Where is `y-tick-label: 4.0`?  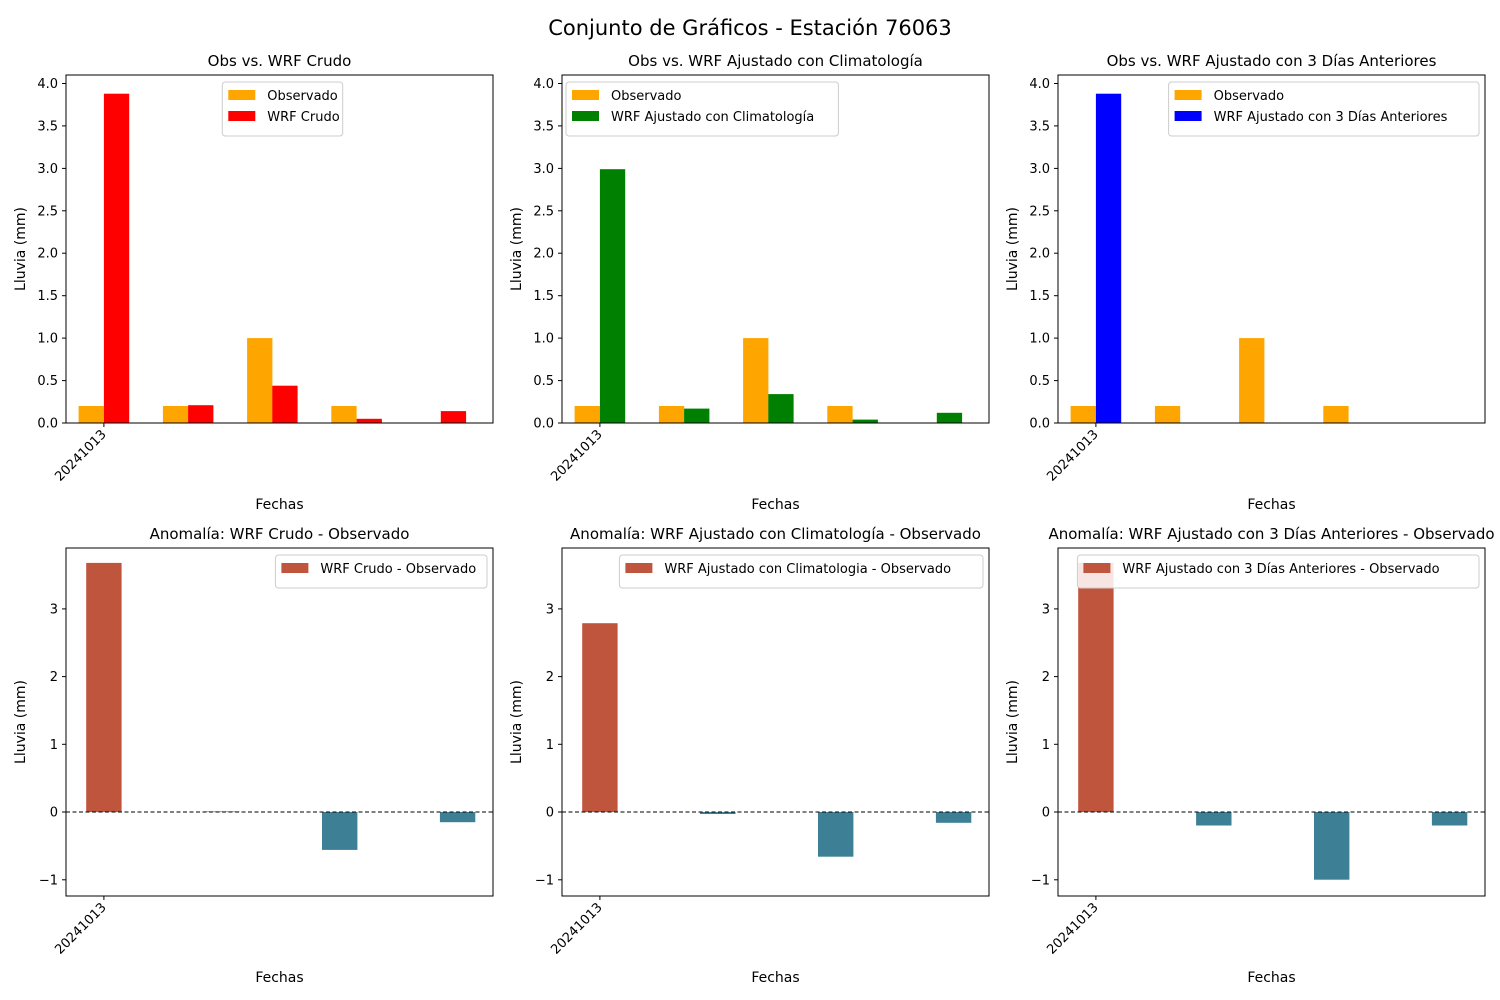
y-tick-label: 4.0 is located at coordinates (1039, 84).